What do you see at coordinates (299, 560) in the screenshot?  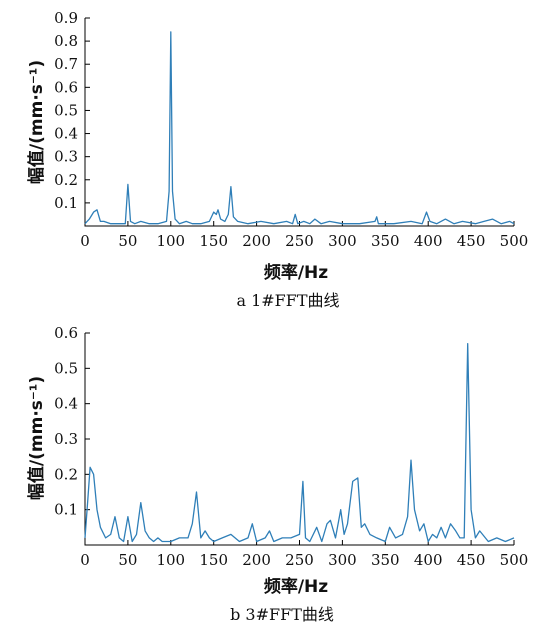 I see `chart-b-xtick-label: 250` at bounding box center [299, 560].